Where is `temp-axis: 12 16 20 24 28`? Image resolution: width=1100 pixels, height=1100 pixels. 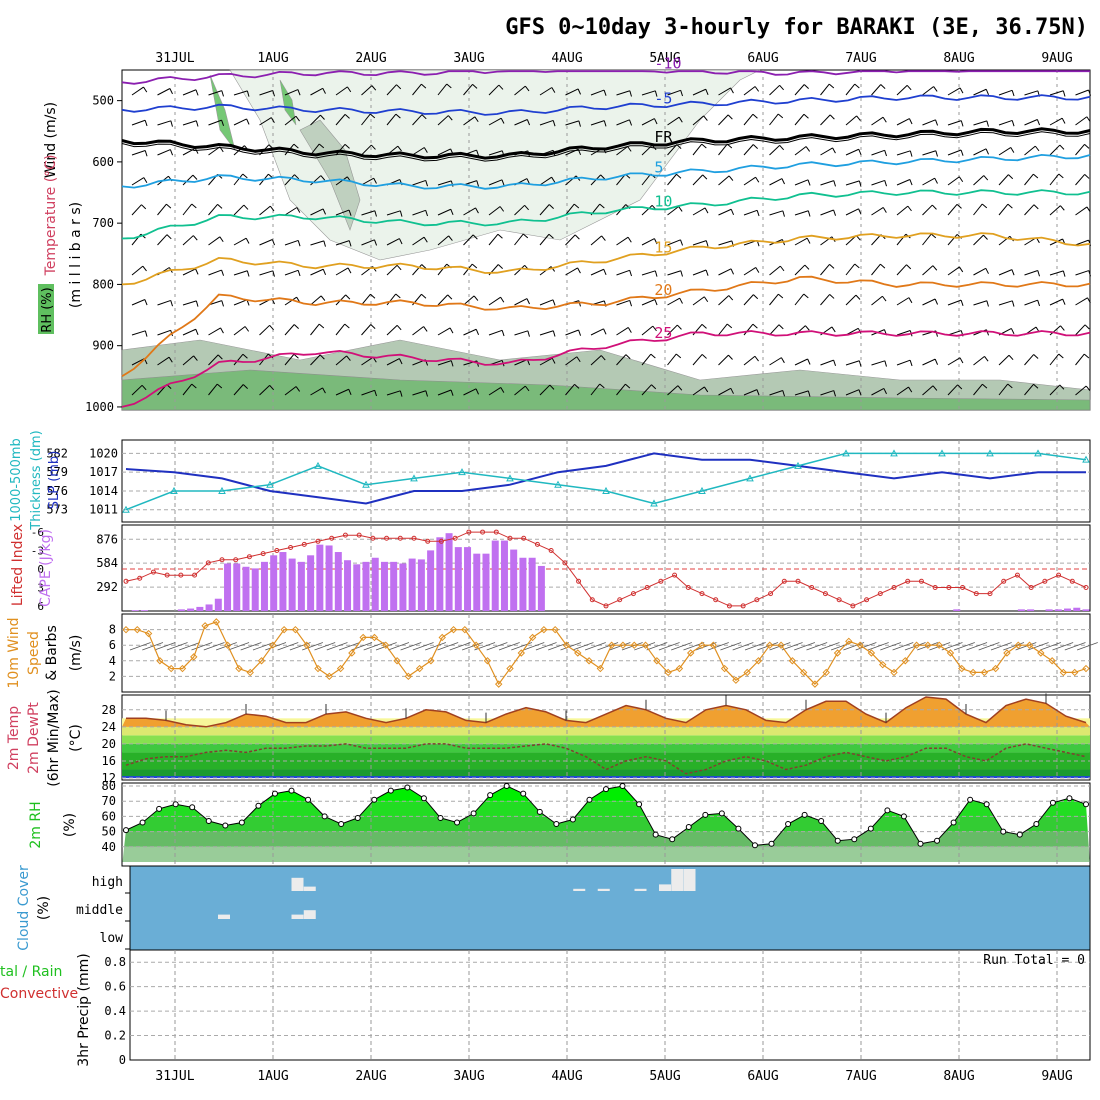 temp-axis: 12 16 20 24 28 is located at coordinates (109, 744).